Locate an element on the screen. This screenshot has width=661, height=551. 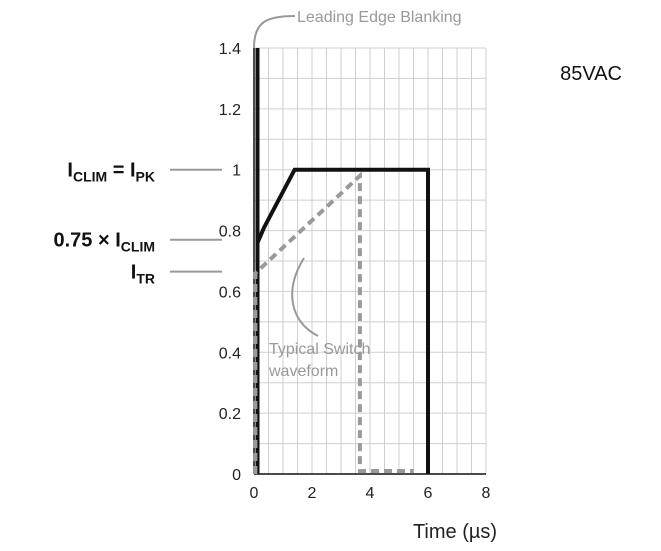
external-label: ITR is located at coordinates (143, 274).